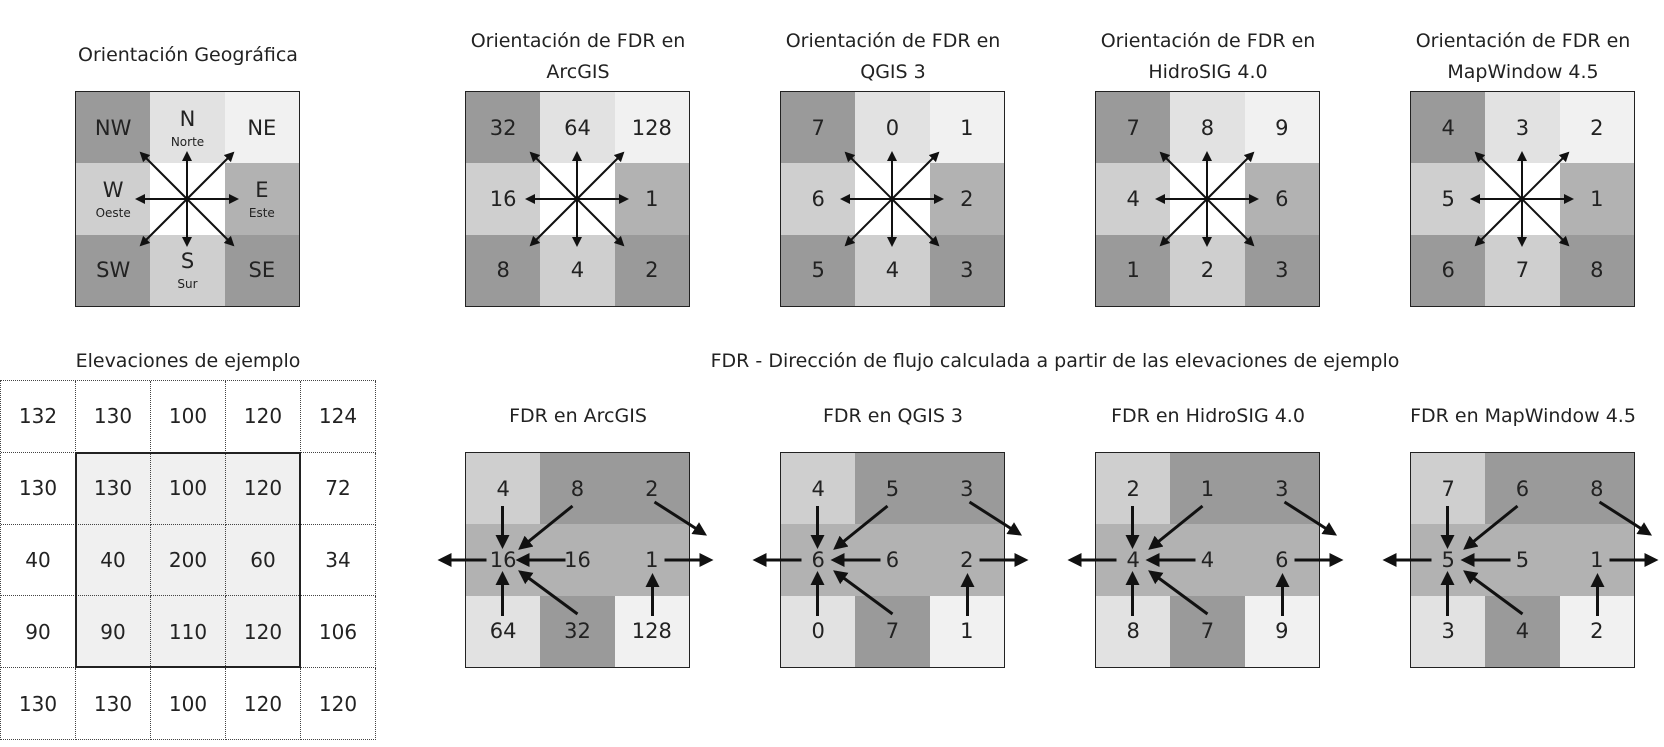 Image resolution: width=1664 pixels, height=747 pixels. Describe the element at coordinates (263, 560) in the screenshot. I see `elevation-cell: 60` at that location.